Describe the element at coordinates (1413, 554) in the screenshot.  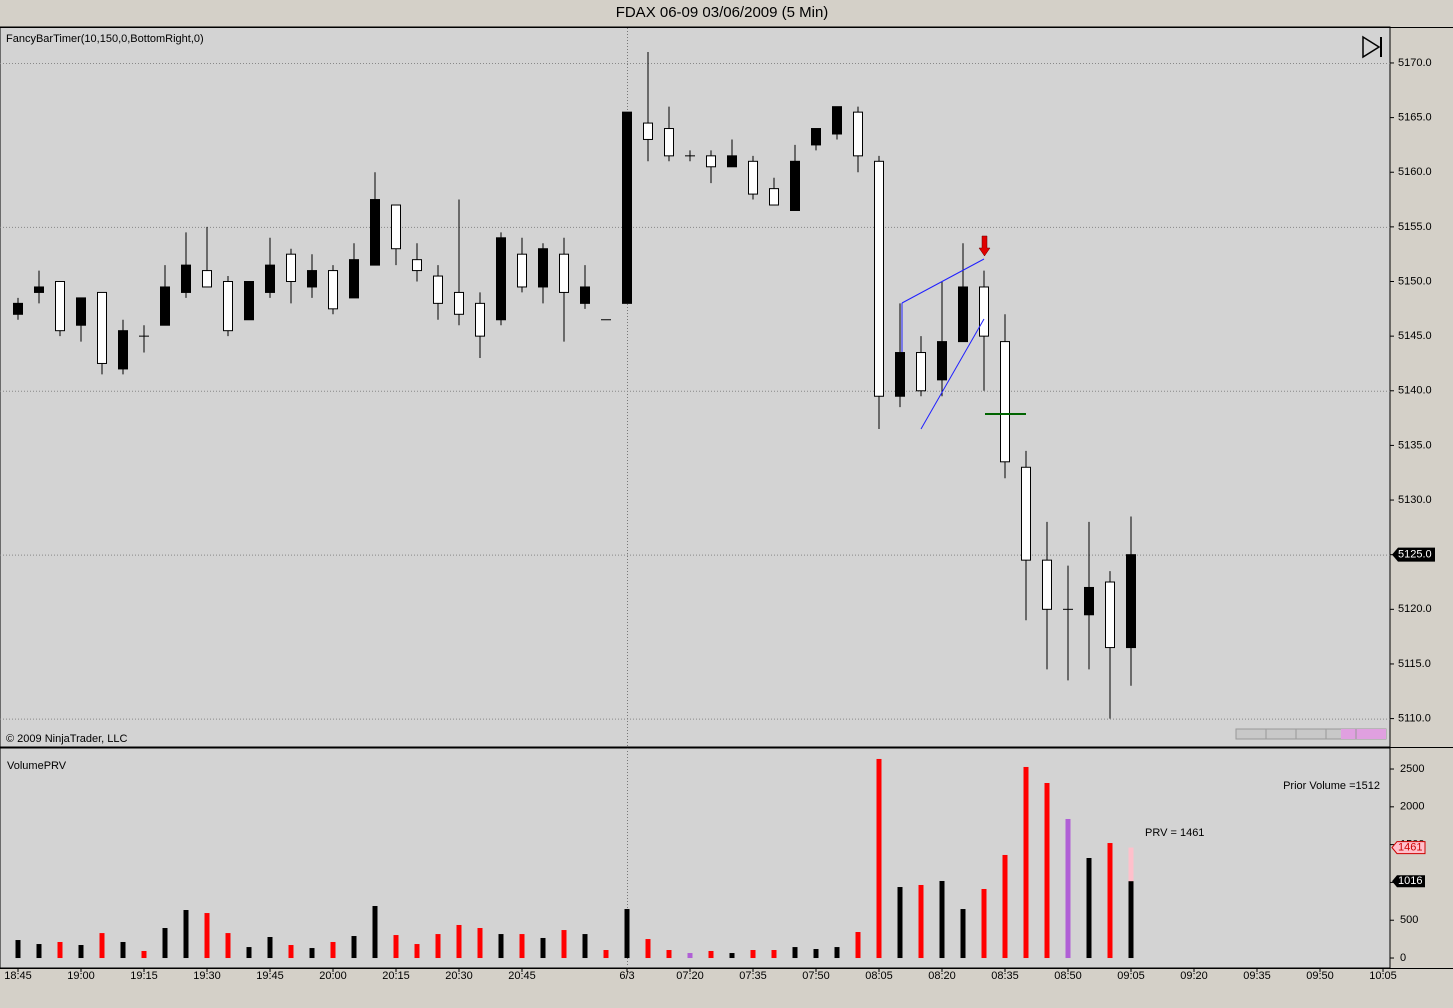
I see `last-price-marker` at that location.